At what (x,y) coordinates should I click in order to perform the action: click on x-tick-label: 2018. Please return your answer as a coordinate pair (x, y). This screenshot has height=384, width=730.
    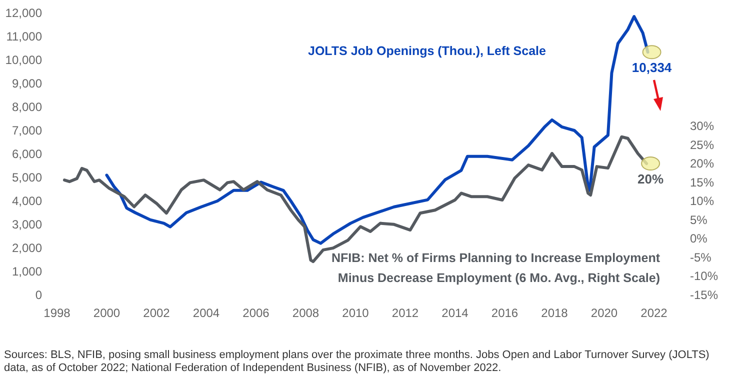
    Looking at the image, I should click on (554, 313).